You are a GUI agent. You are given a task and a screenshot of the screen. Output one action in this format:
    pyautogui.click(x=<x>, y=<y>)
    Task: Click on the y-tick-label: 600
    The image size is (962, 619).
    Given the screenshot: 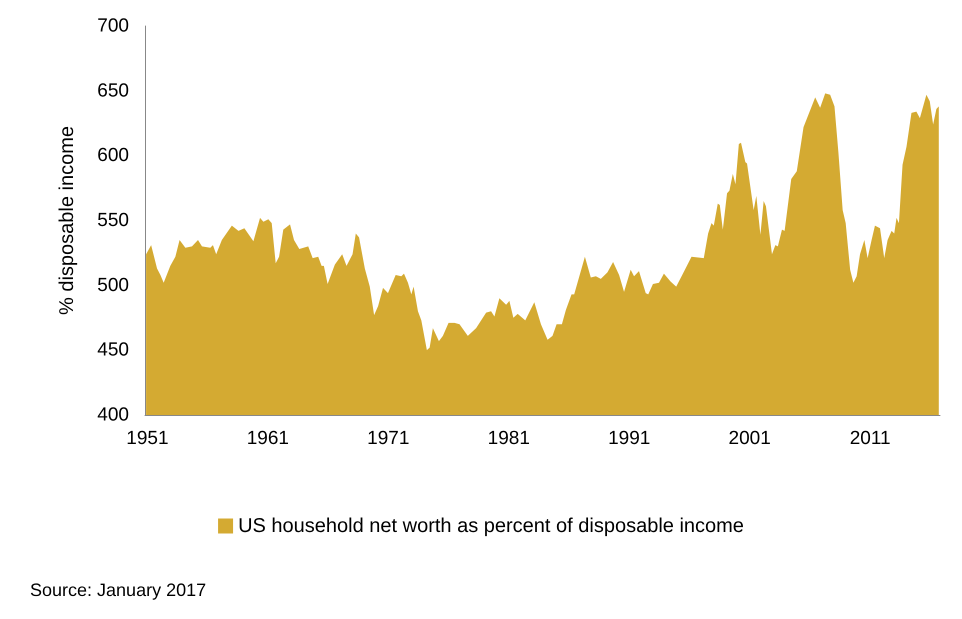 What is the action you would take?
    pyautogui.click(x=113, y=155)
    